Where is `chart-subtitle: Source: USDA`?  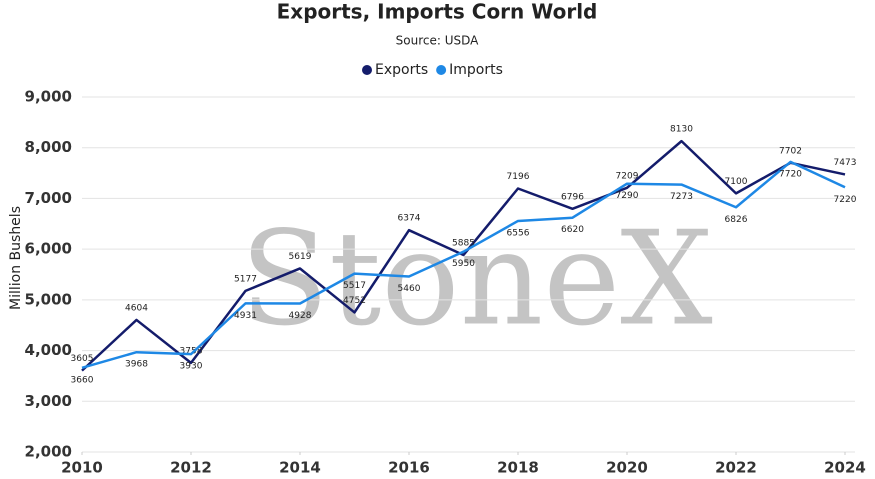
chart-subtitle: Source: USDA is located at coordinates (438, 41).